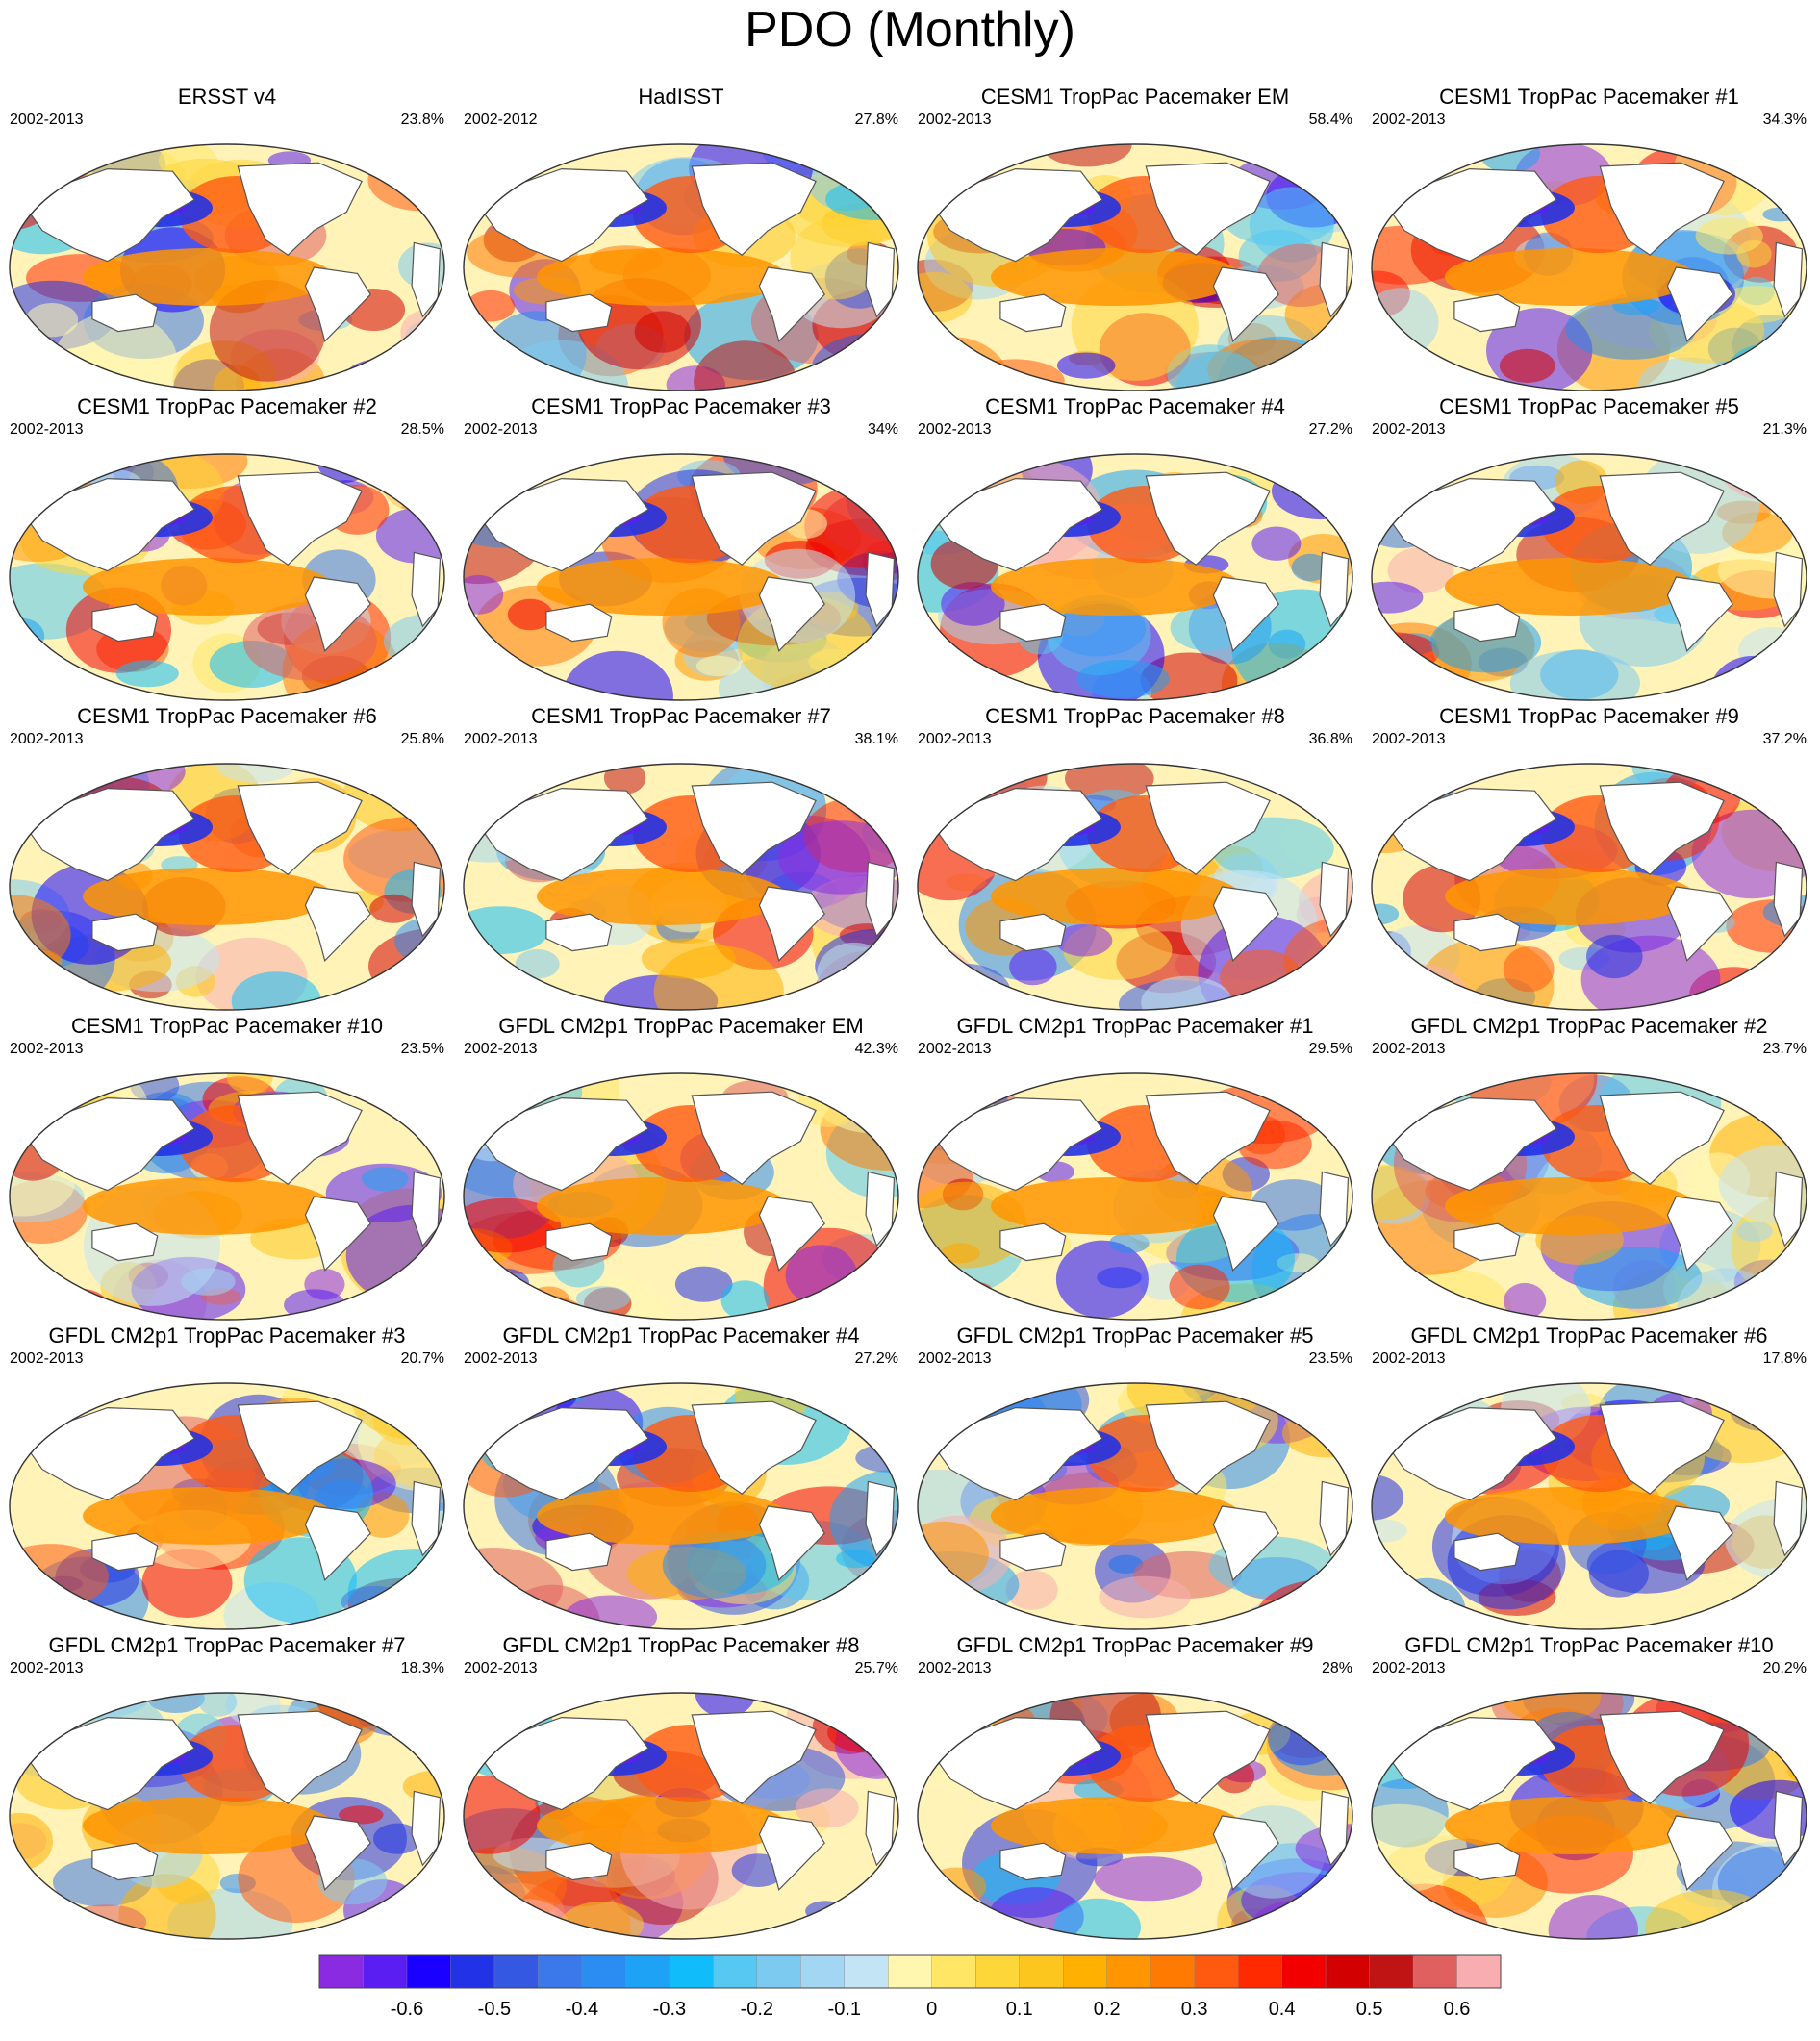  What do you see at coordinates (1589, 1645) in the screenshot?
I see `panel-title: GFDL CM2p1 TropPac Pacemaker #10` at bounding box center [1589, 1645].